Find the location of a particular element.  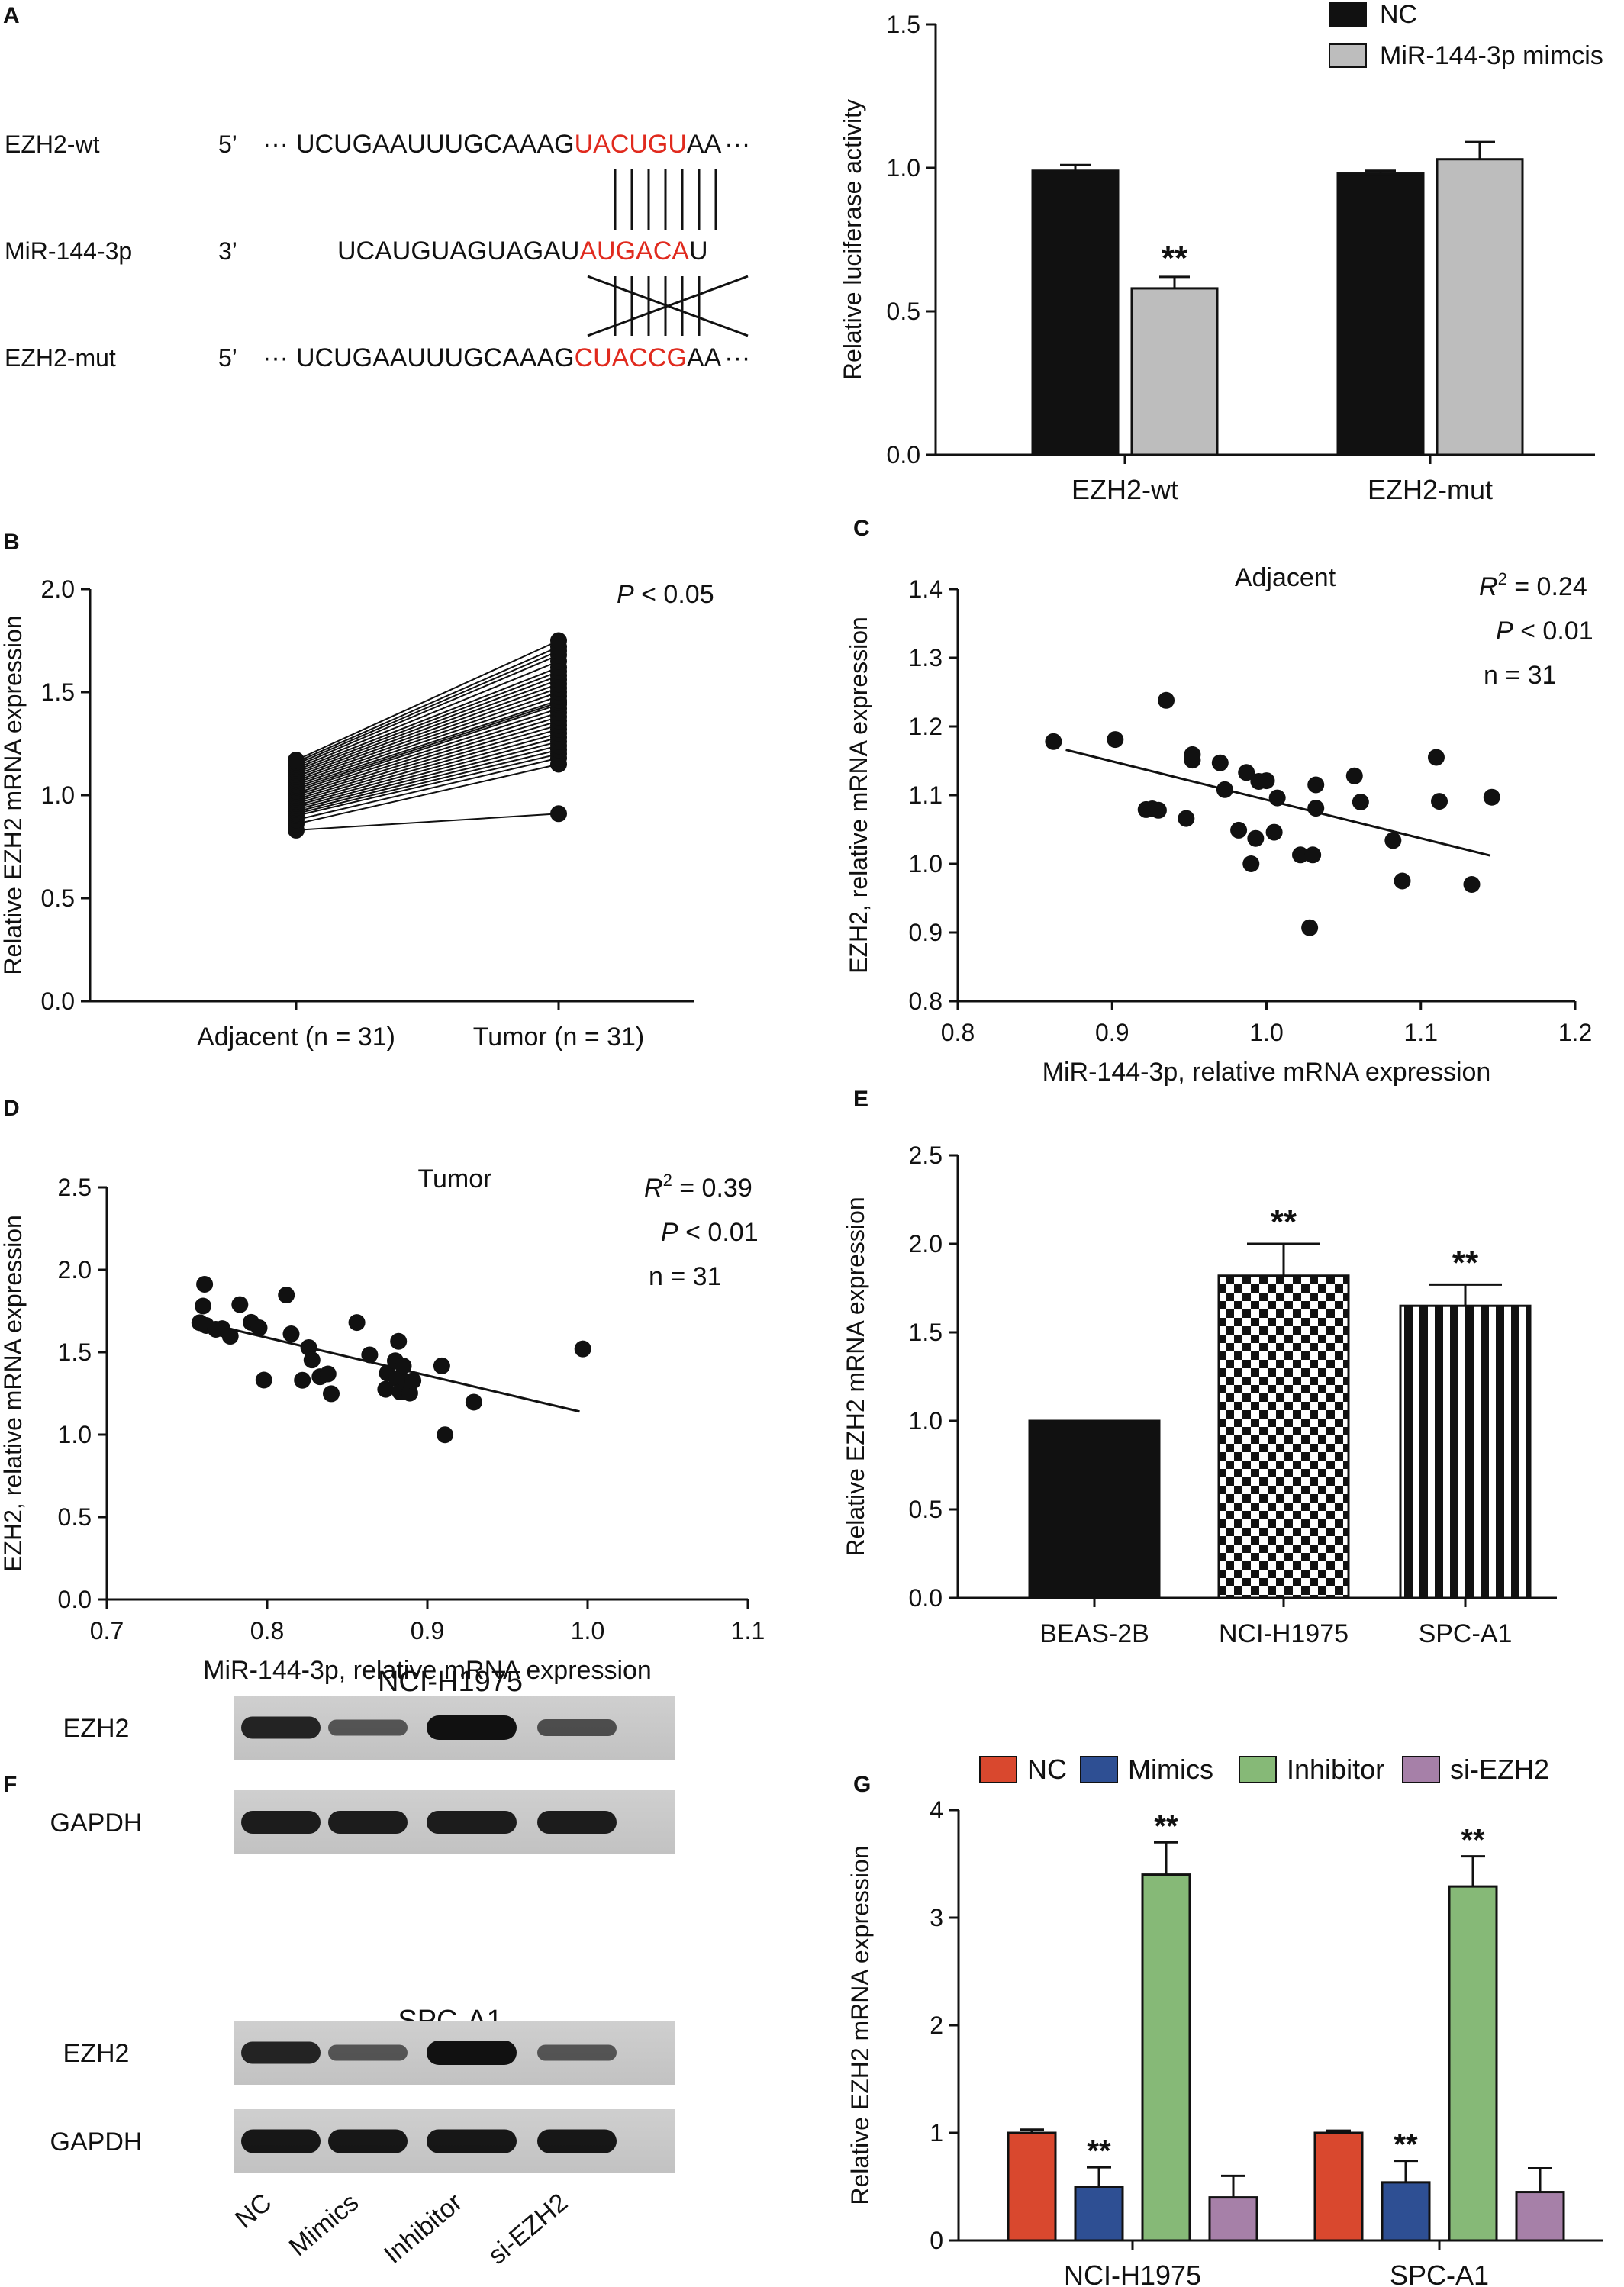

panel-label-c: C is located at coordinates (861, 528).